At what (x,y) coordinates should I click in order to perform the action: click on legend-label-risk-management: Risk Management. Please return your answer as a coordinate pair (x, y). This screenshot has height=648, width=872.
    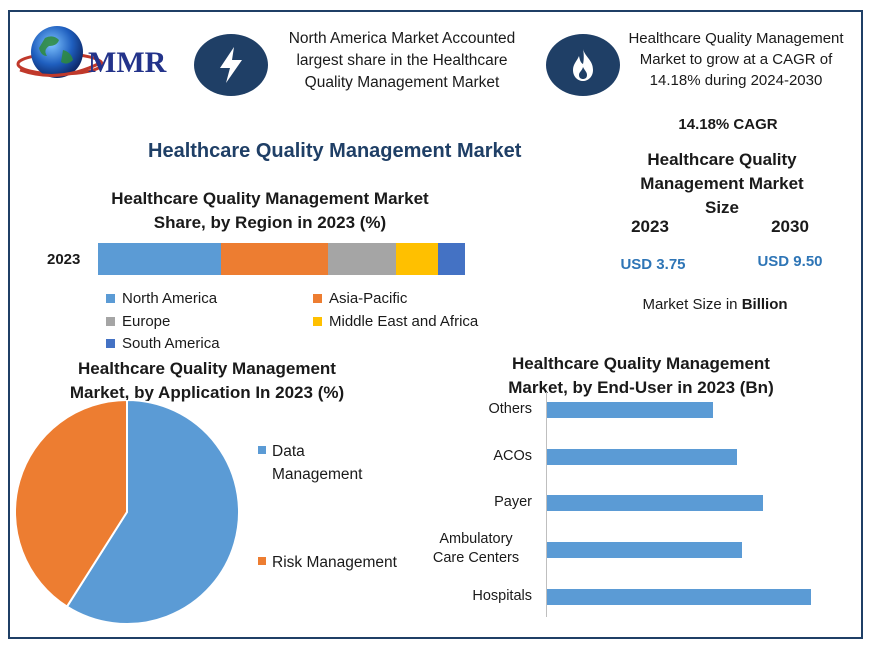
    Looking at the image, I should click on (334, 562).